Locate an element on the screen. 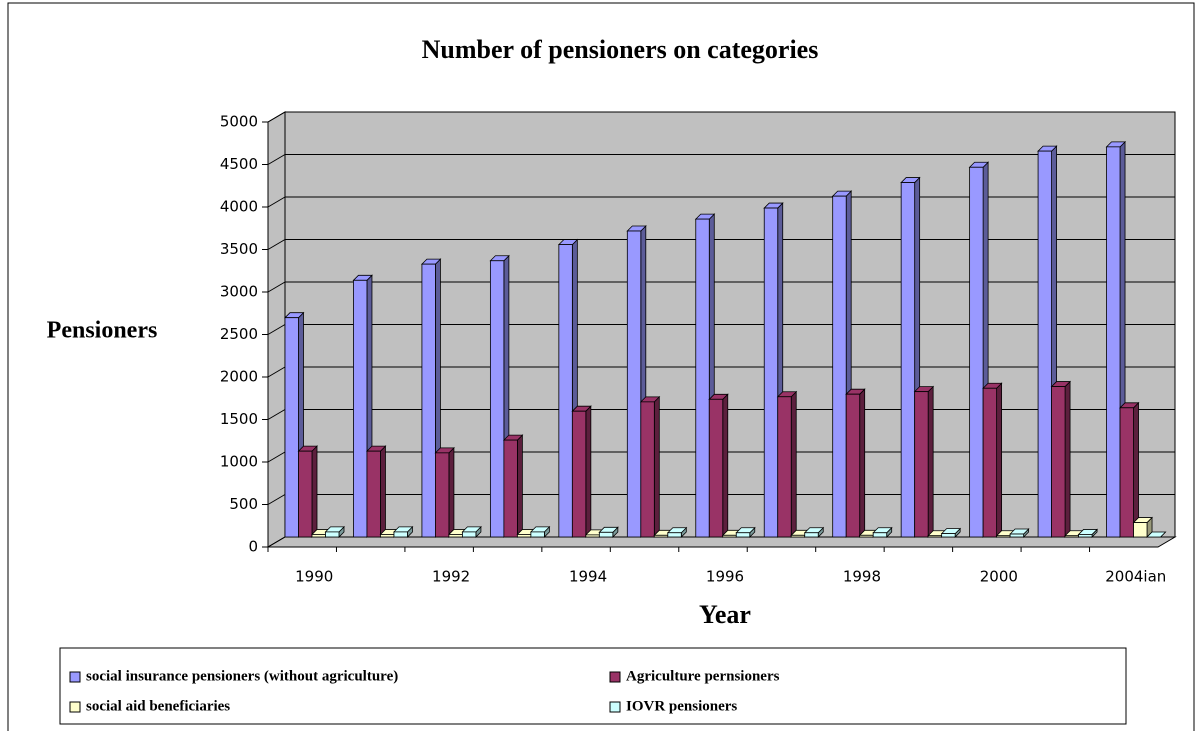  y-tick-label: 2000 is located at coordinates (239, 377).